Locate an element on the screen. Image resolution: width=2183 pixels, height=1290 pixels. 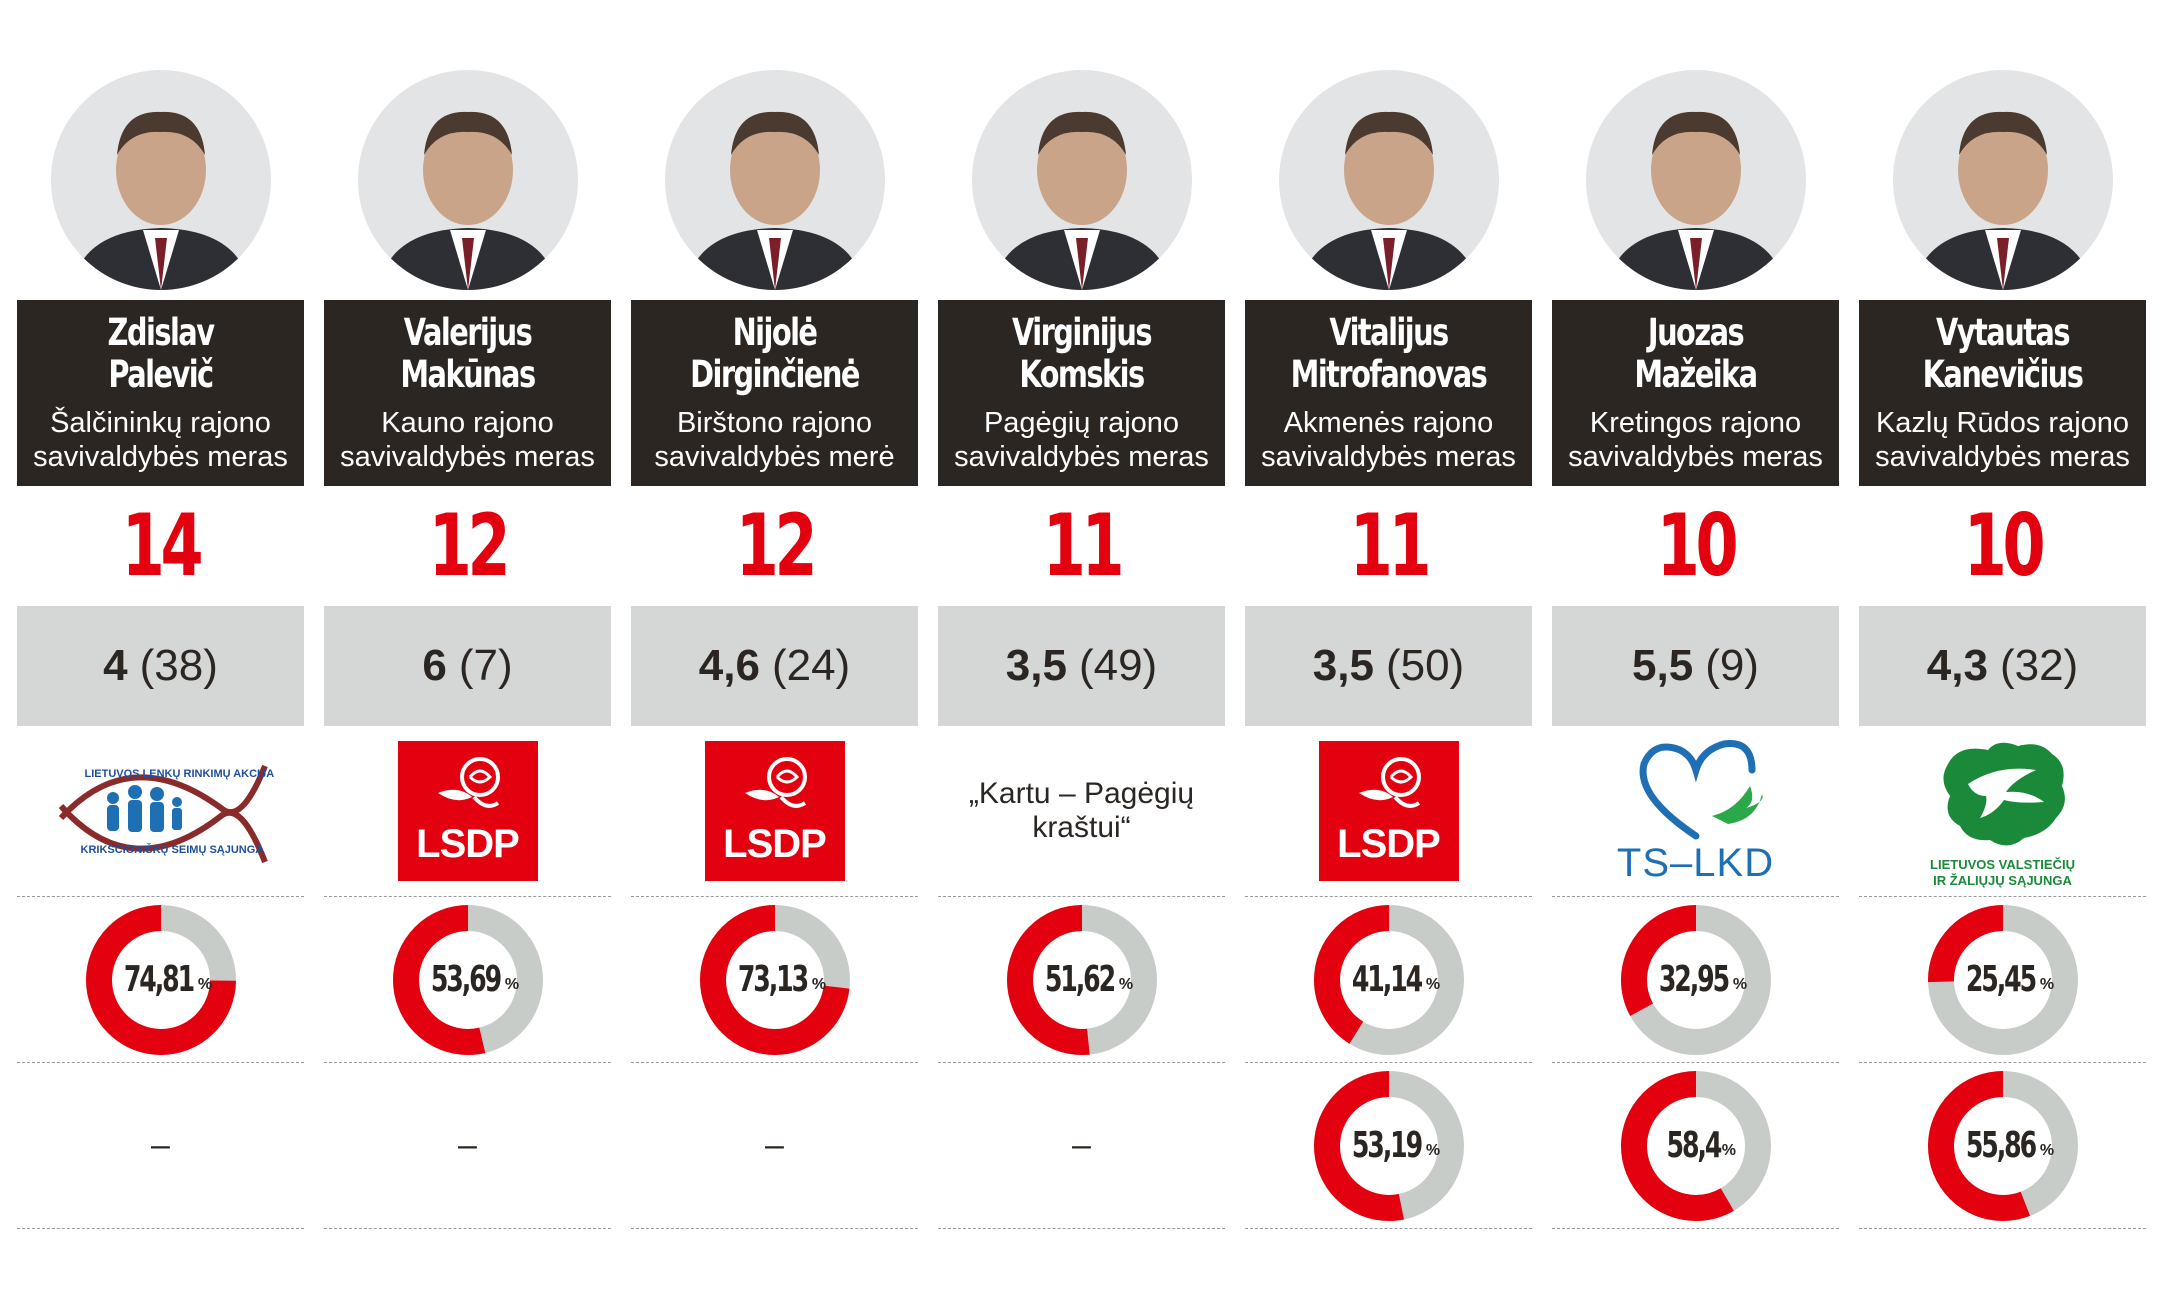
donut-label: 53,19% is located at coordinates (1389, 1146).